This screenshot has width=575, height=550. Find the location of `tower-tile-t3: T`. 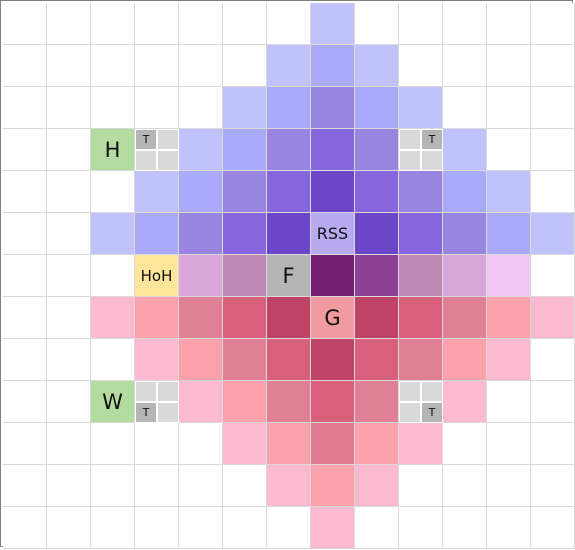

tower-tile-t3: T is located at coordinates (157, 402).